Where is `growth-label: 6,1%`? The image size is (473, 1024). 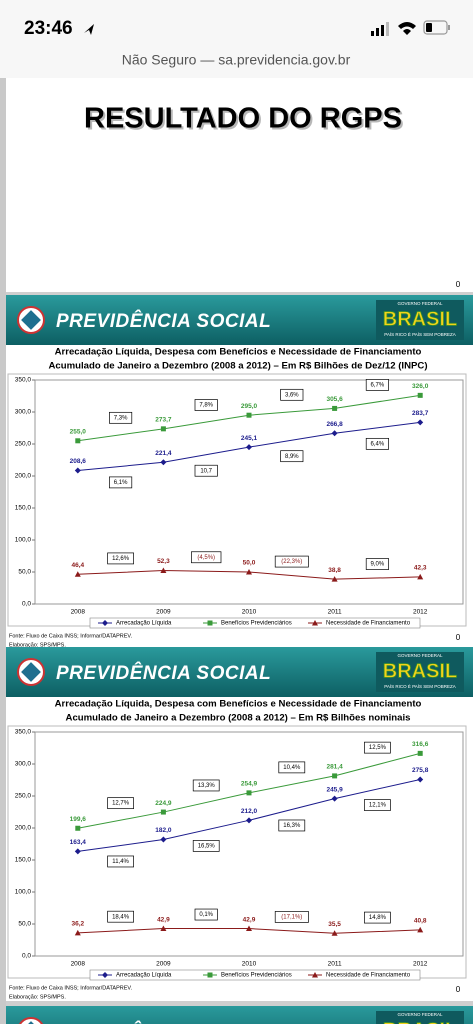 growth-label: 6,1% is located at coordinates (121, 483).